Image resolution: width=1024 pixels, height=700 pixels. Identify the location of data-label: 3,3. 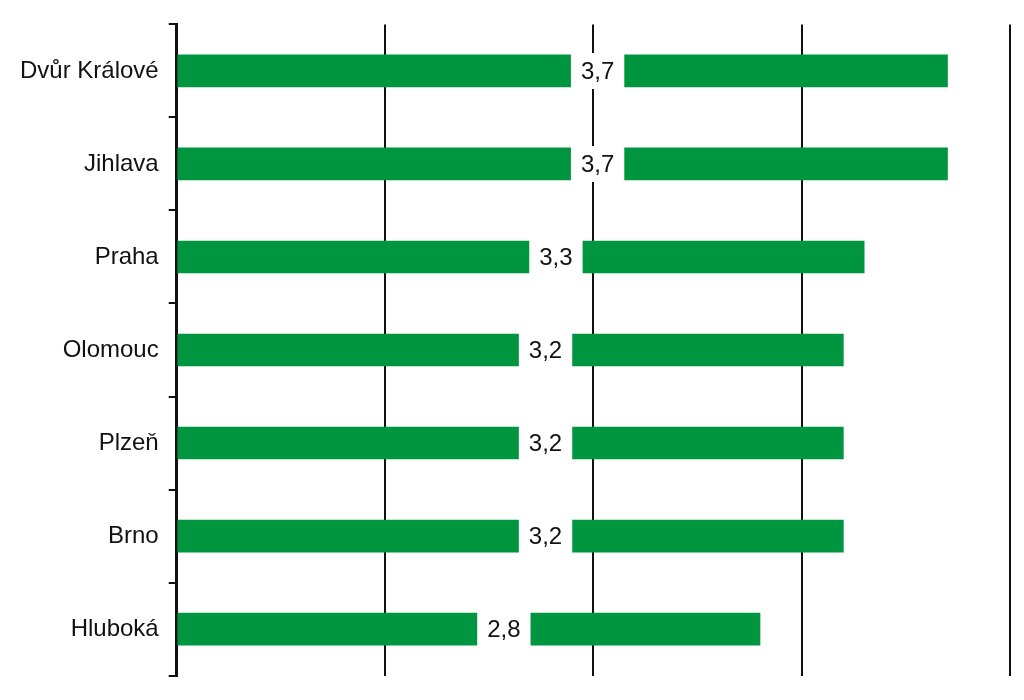
(556, 256).